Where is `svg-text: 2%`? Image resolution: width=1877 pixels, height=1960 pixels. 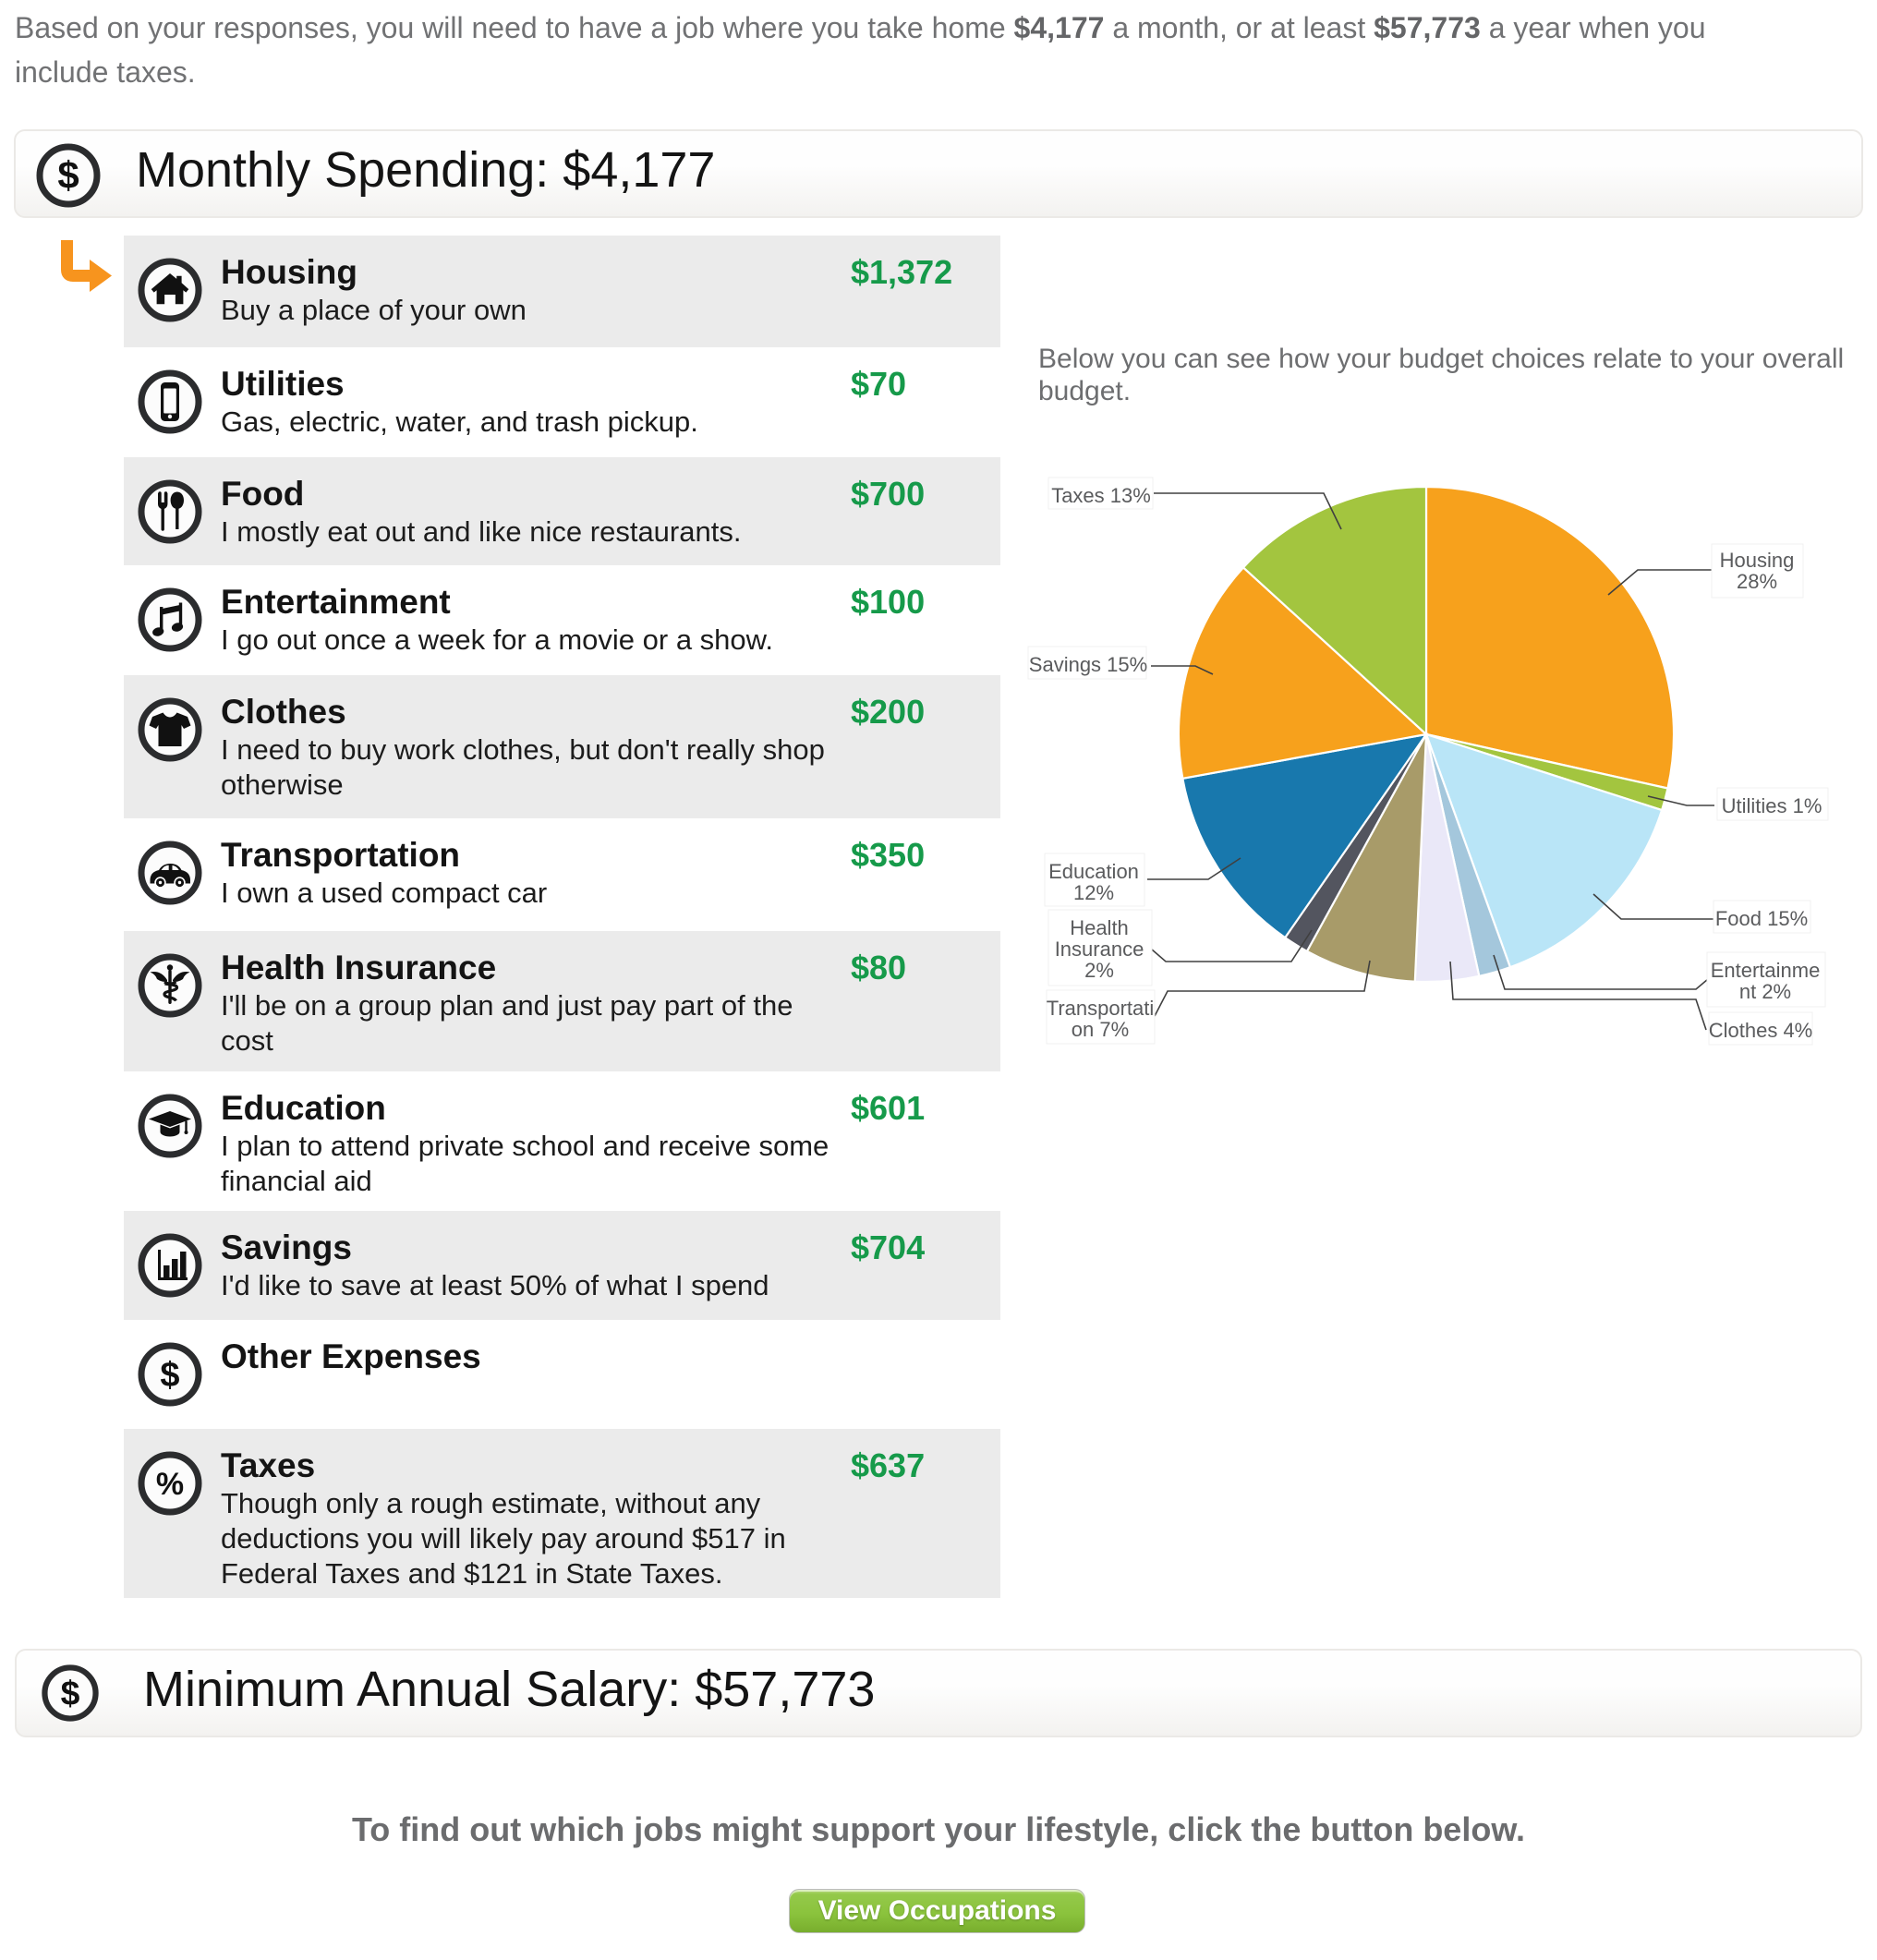
svg-text: 2% is located at coordinates (1099, 970).